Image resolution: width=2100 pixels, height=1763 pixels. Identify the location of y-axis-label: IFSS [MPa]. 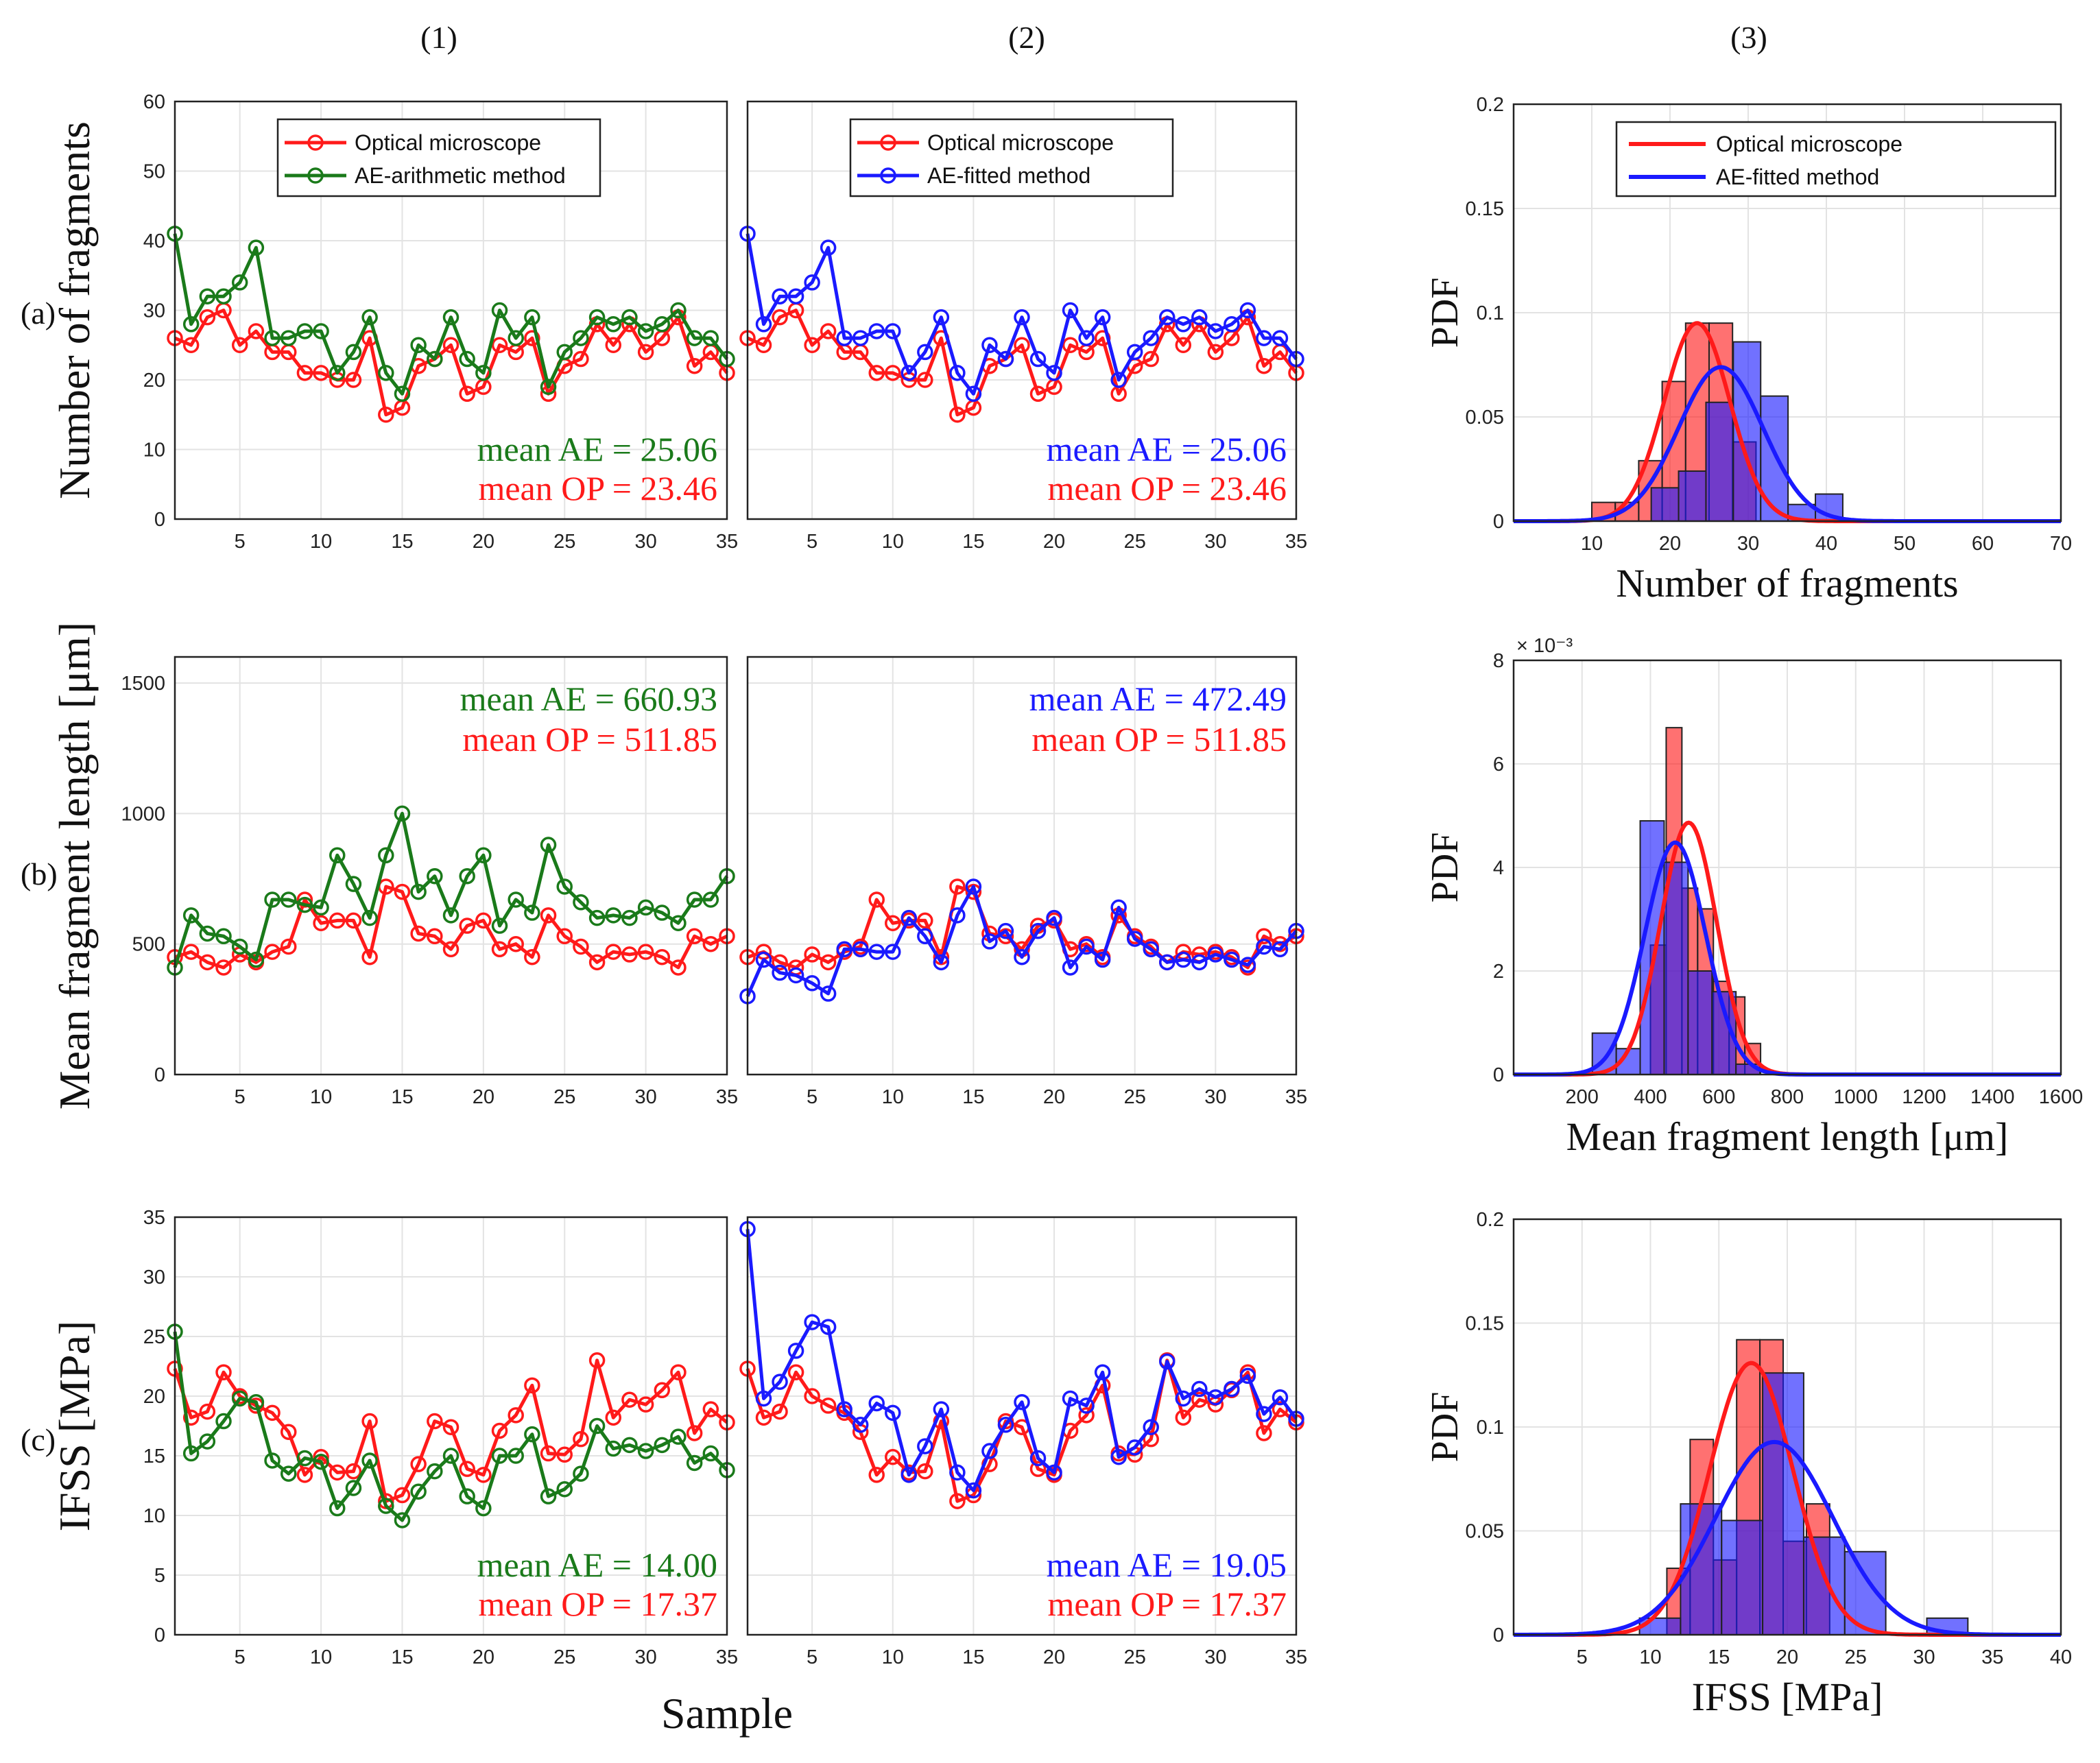
(74, 1426).